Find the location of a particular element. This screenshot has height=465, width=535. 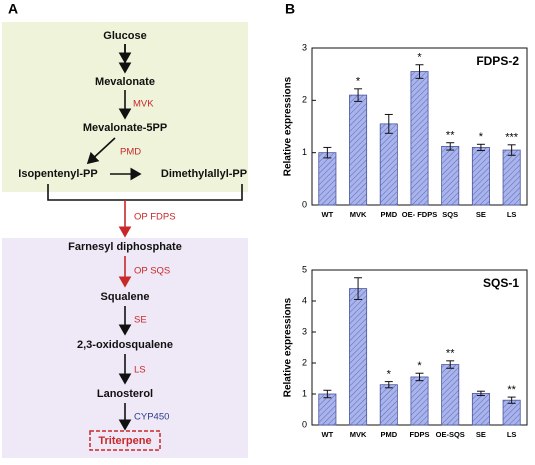

enzyme-label: SE is located at coordinates (140, 320).